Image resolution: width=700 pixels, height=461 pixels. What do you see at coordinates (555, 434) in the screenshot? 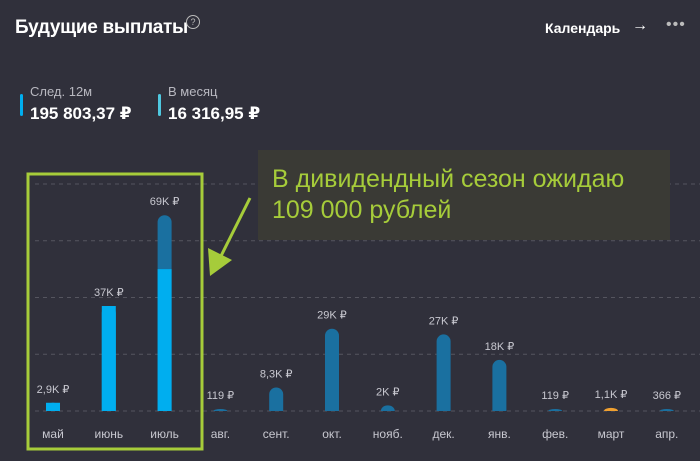
I see `x-tick-label: фев.` at bounding box center [555, 434].